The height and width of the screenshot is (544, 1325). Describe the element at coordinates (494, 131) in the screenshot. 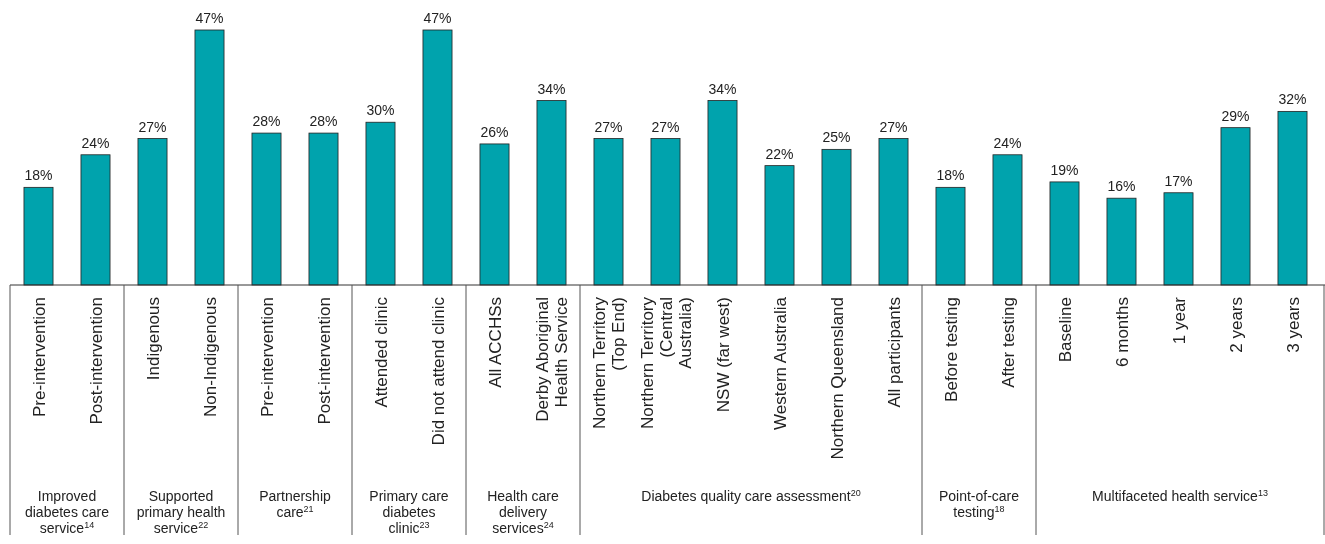

I see `data-label: 26%` at that location.